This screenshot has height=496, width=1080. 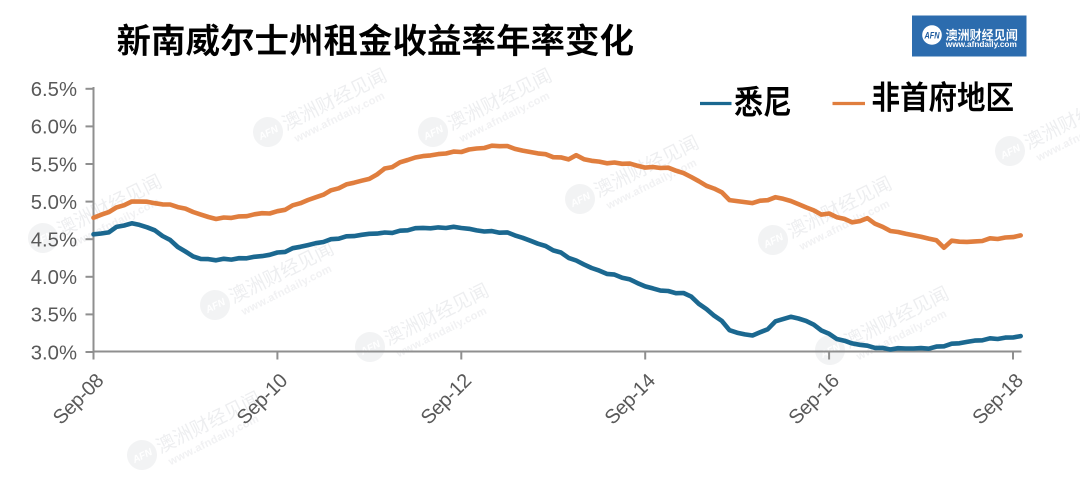 What do you see at coordinates (54, 353) in the screenshot?
I see `svg-text: 3.0%` at bounding box center [54, 353].